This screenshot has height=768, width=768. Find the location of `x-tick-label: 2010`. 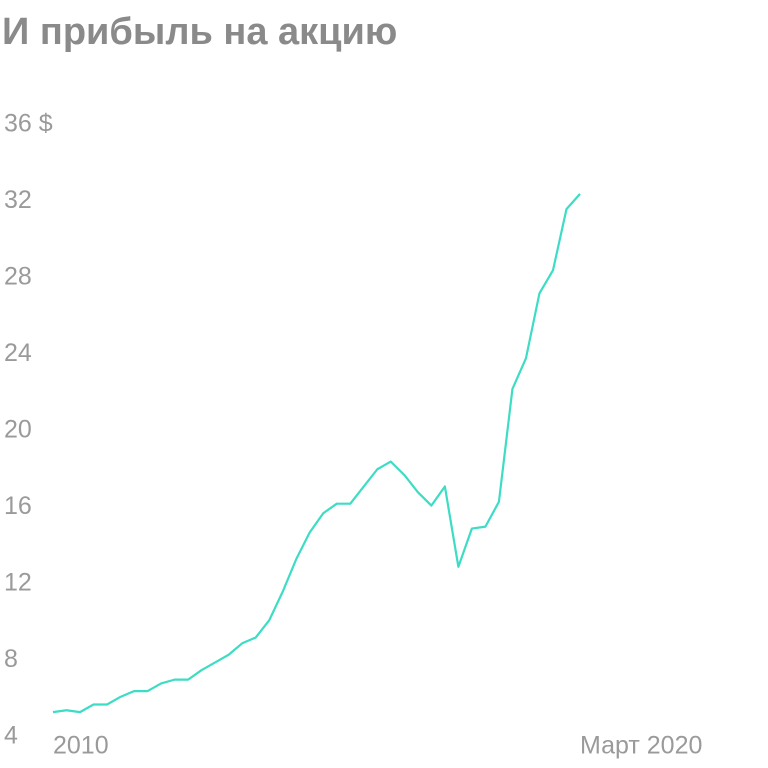

x-tick-label: 2010 is located at coordinates (81, 746).